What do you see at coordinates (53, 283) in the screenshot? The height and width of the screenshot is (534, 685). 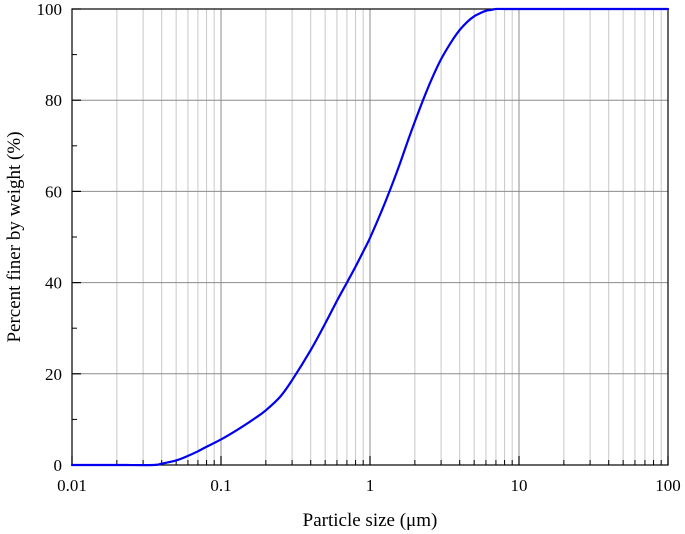 I see `y-tick-label: 40` at bounding box center [53, 283].